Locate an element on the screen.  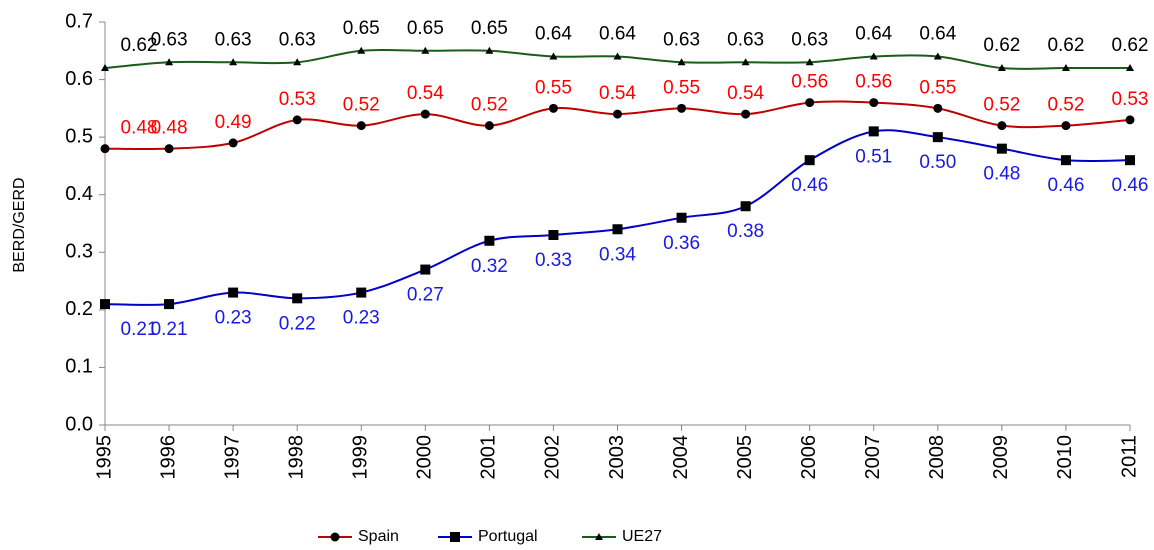
x-tick-label: 1996 is located at coordinates (168, 457).